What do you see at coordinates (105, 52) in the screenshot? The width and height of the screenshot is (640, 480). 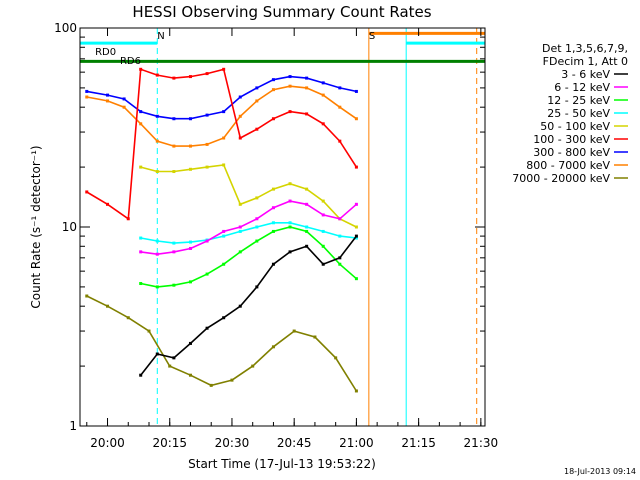 I see `annotation-rd0: RD0` at bounding box center [105, 52].